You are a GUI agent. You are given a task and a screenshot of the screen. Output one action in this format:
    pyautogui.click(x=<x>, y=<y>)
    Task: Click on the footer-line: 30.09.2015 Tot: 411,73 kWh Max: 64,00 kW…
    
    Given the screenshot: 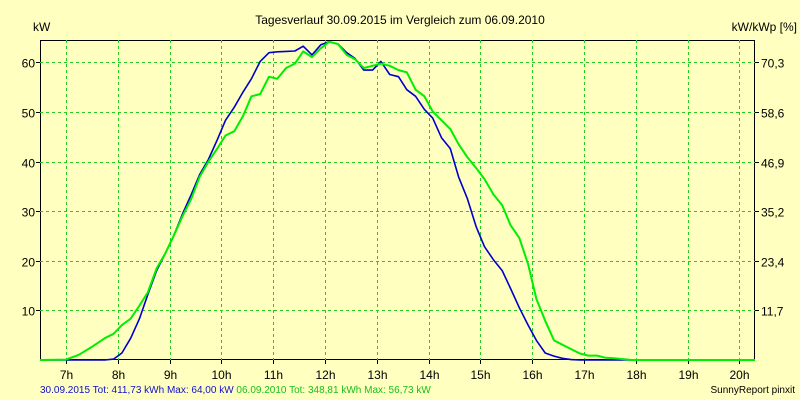 What is the action you would take?
    pyautogui.click(x=235, y=391)
    